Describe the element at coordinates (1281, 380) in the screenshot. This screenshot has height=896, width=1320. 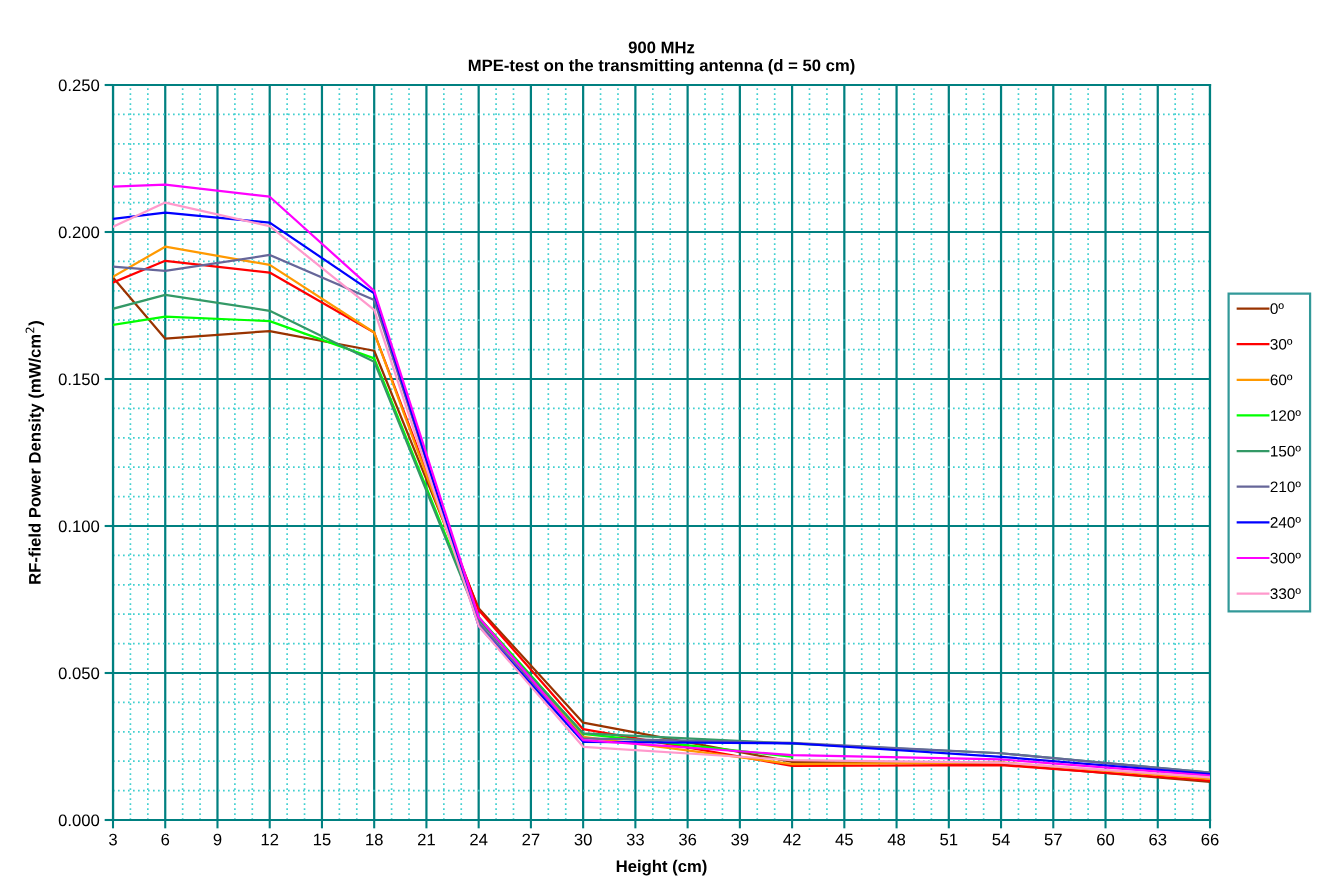
I see `legend-label: 60º` at that location.